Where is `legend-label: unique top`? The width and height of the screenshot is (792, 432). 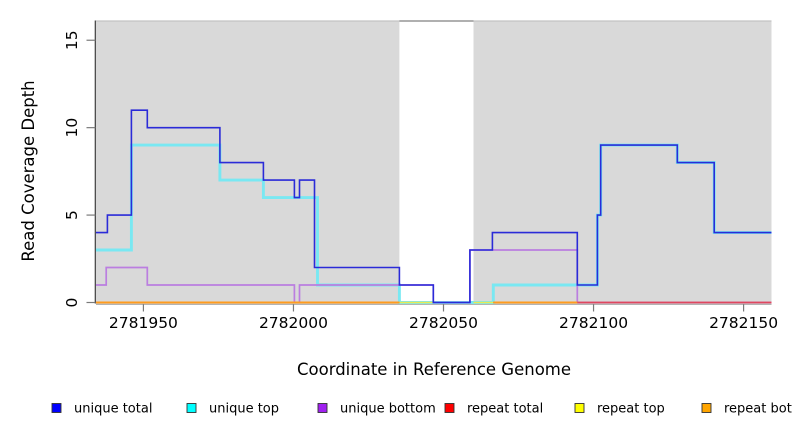 legend-label: unique top is located at coordinates (244, 409).